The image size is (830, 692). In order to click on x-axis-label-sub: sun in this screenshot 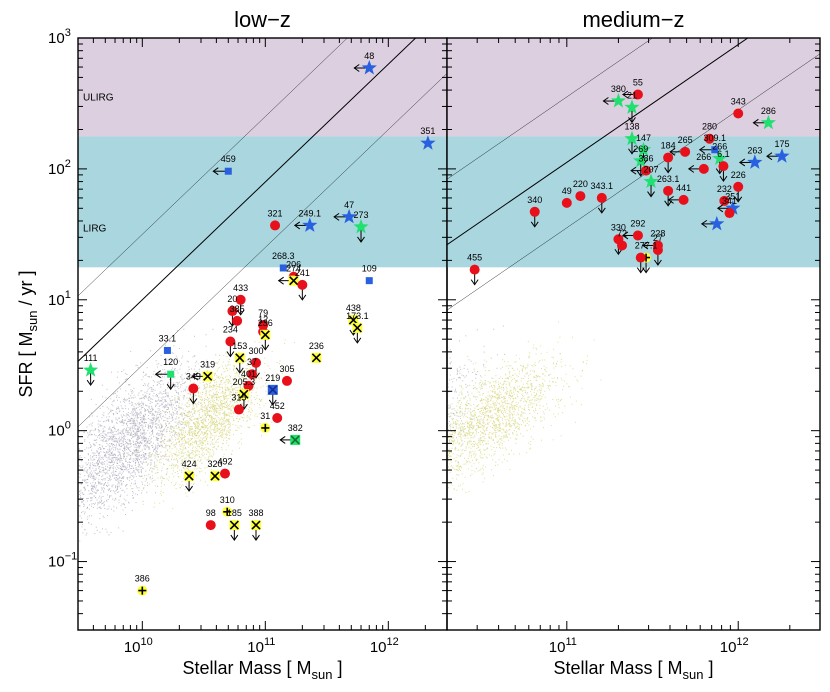, I will do `click(322, 674)`.